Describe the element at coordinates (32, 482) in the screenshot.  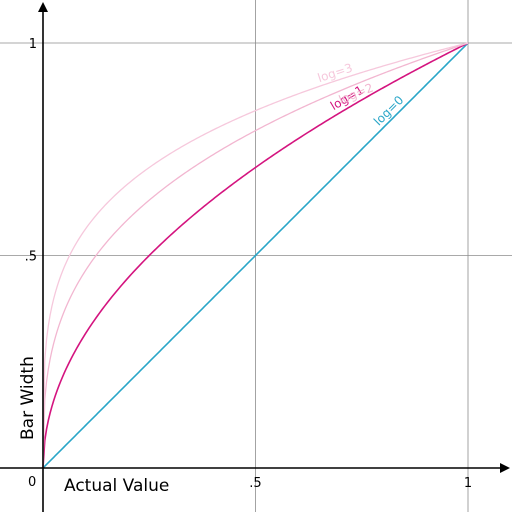
I see `origin-label: 0` at that location.